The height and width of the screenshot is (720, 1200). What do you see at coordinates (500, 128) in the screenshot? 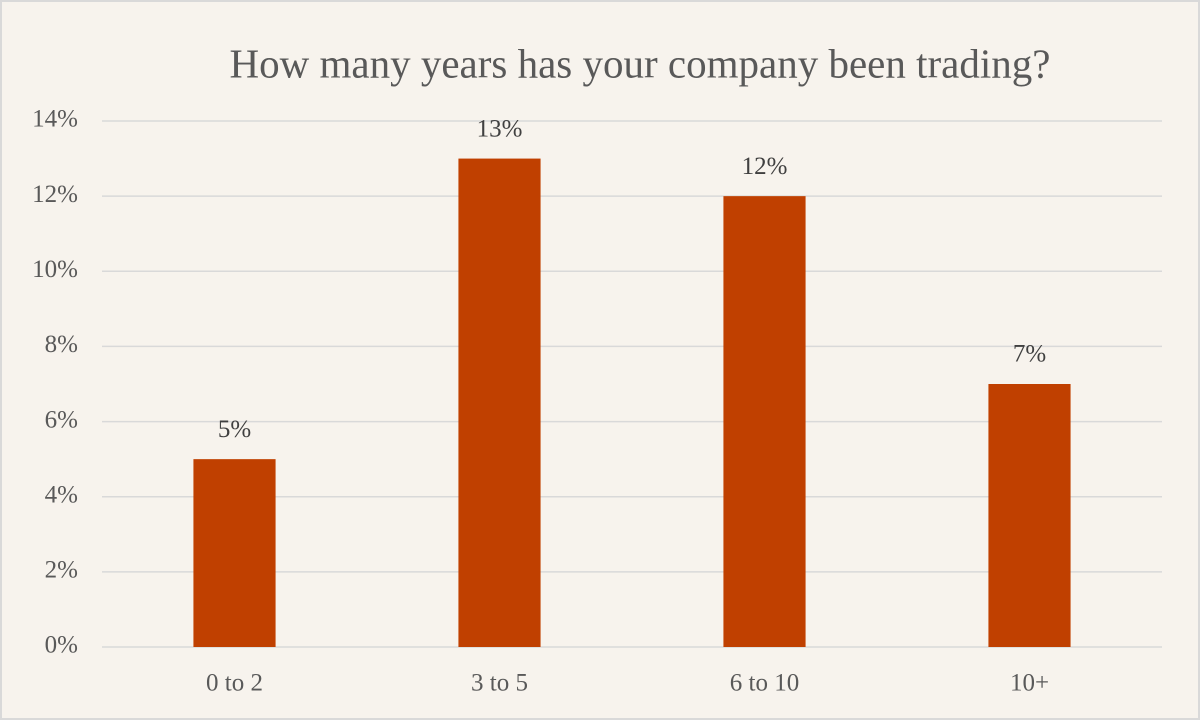
I see `data-label: 13%` at bounding box center [500, 128].